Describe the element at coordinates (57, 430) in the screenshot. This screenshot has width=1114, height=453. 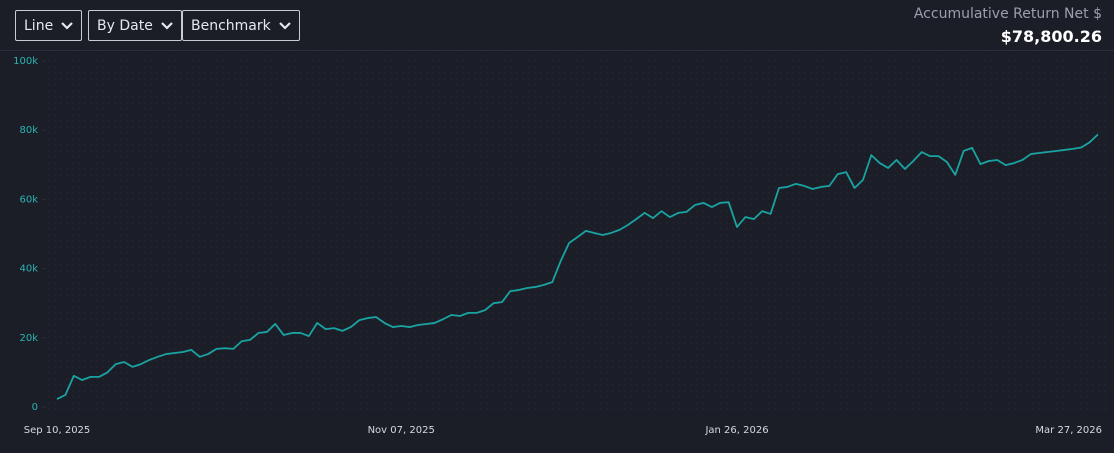
I see `x-tick-label: Sep 10, 2025` at that location.